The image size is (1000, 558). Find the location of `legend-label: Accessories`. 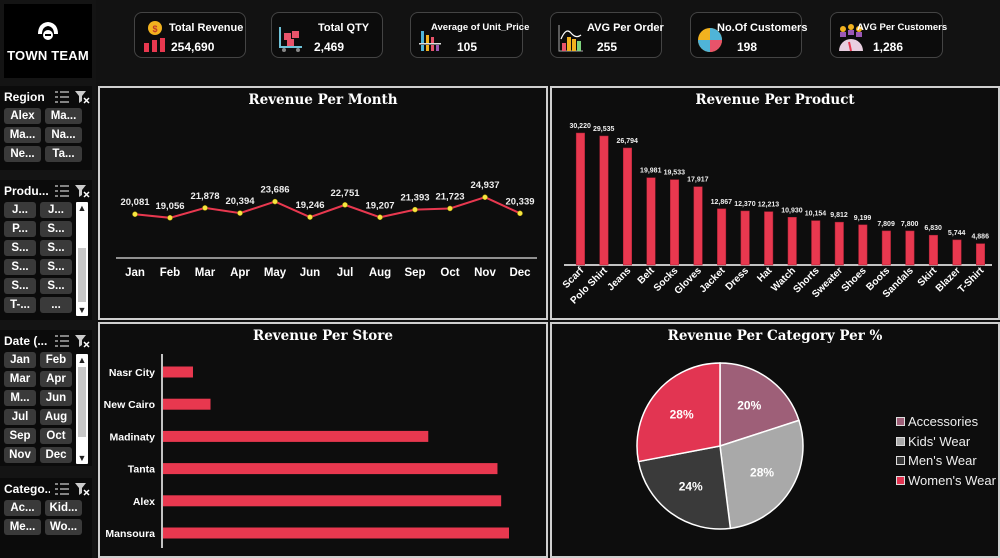

legend-label: Accessories is located at coordinates (943, 422).